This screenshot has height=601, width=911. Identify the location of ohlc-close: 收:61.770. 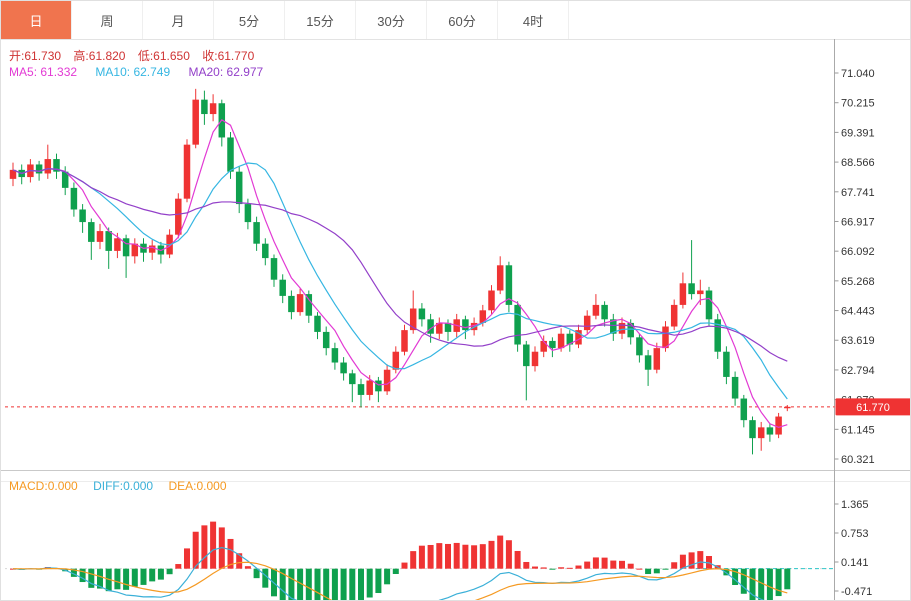
(228, 56).